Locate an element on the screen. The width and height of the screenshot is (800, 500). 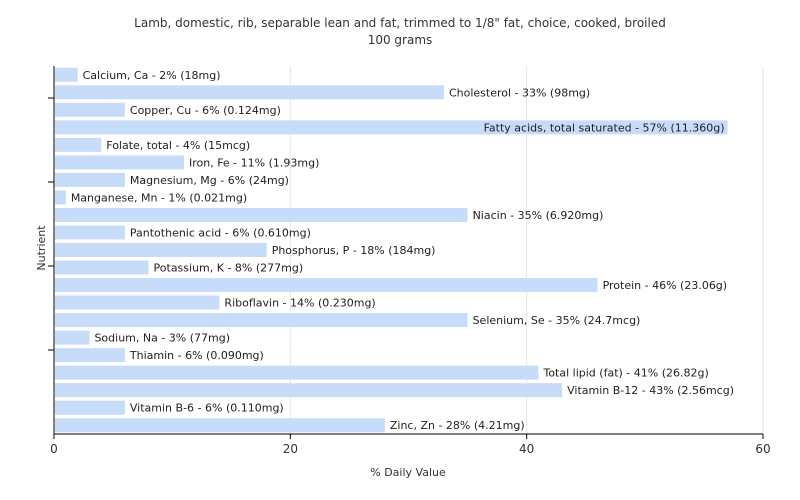
bar-label: Vitamin B-12 - 43% (2.56mcg) is located at coordinates (650, 390).